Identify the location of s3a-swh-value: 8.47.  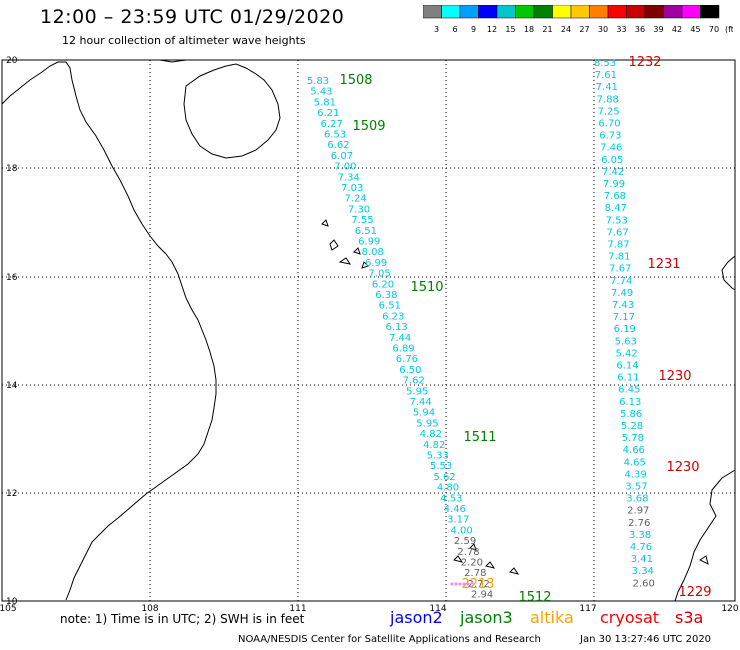
(616, 208).